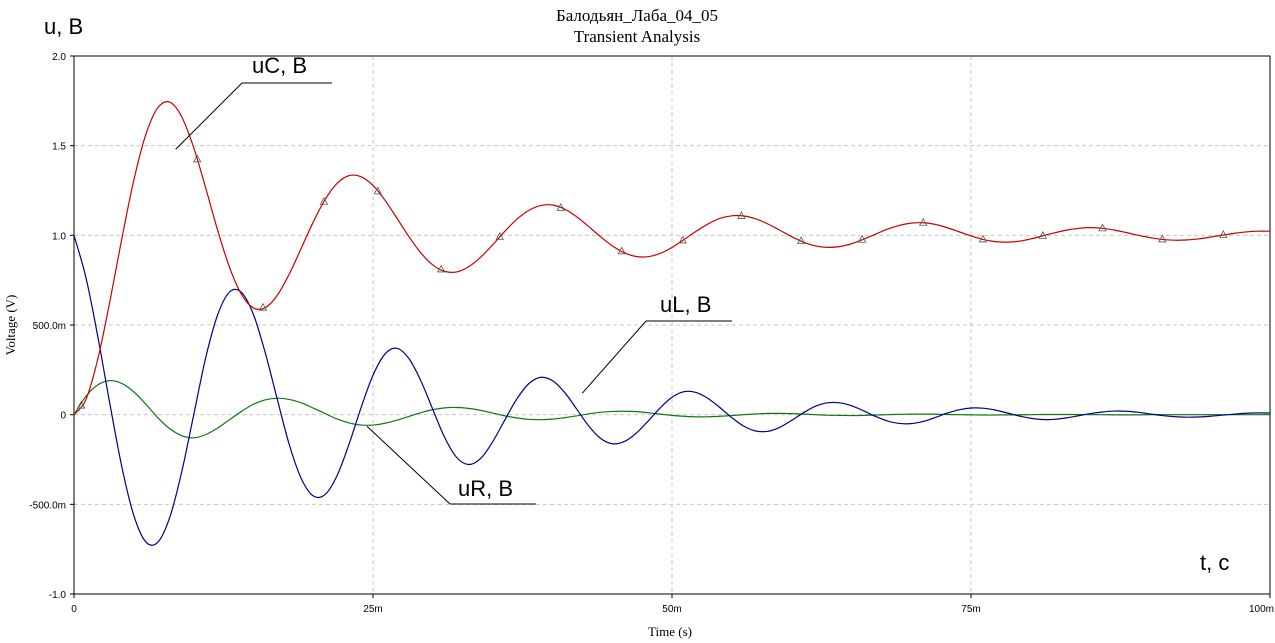 The height and width of the screenshot is (643, 1275). I want to click on y-axis-label: Voltage (V), so click(10, 325).